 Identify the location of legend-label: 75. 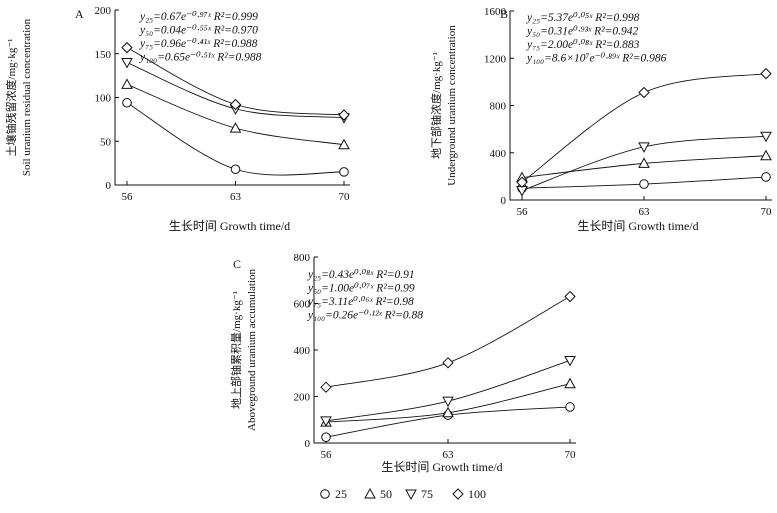
(427, 494).